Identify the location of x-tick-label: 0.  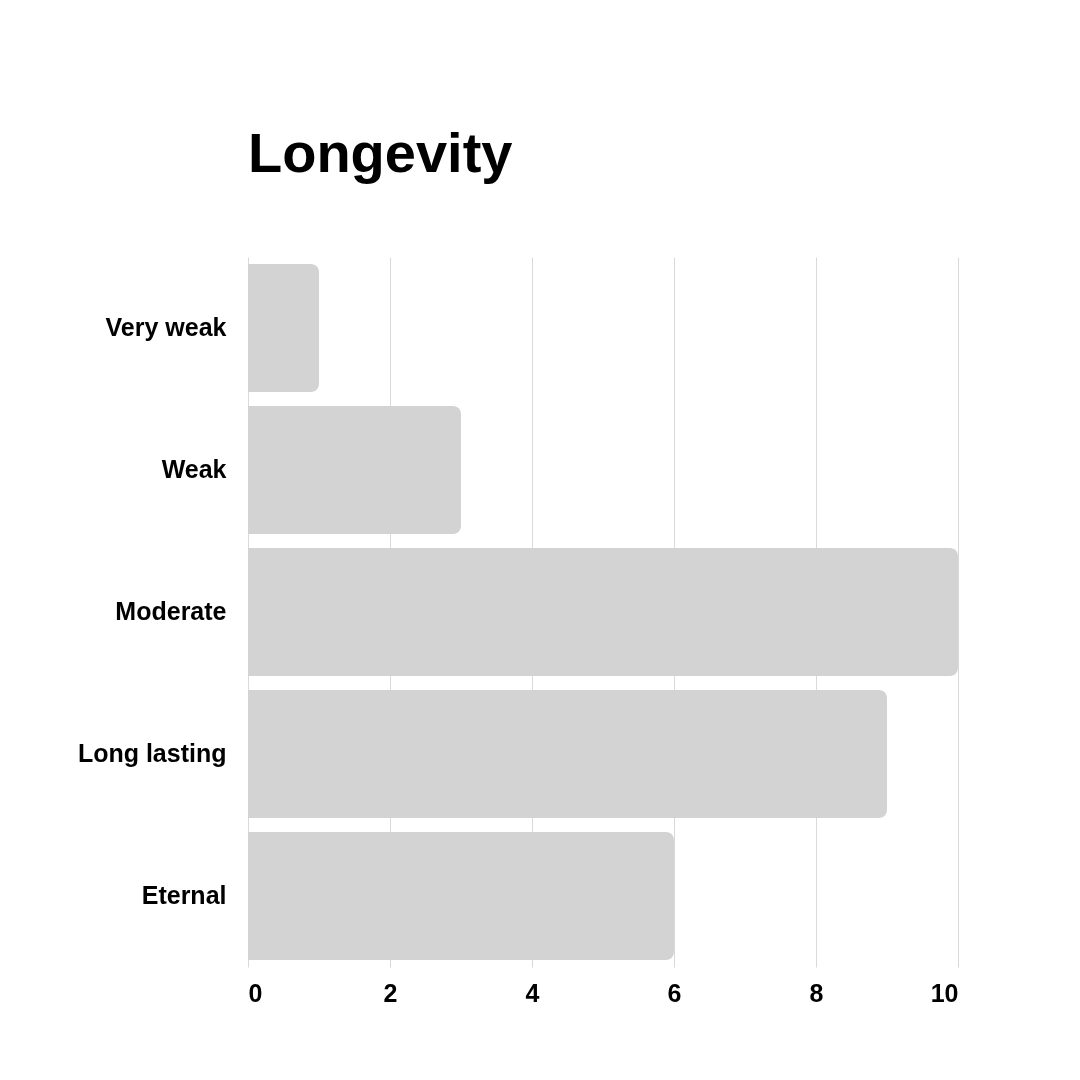
(255, 992).